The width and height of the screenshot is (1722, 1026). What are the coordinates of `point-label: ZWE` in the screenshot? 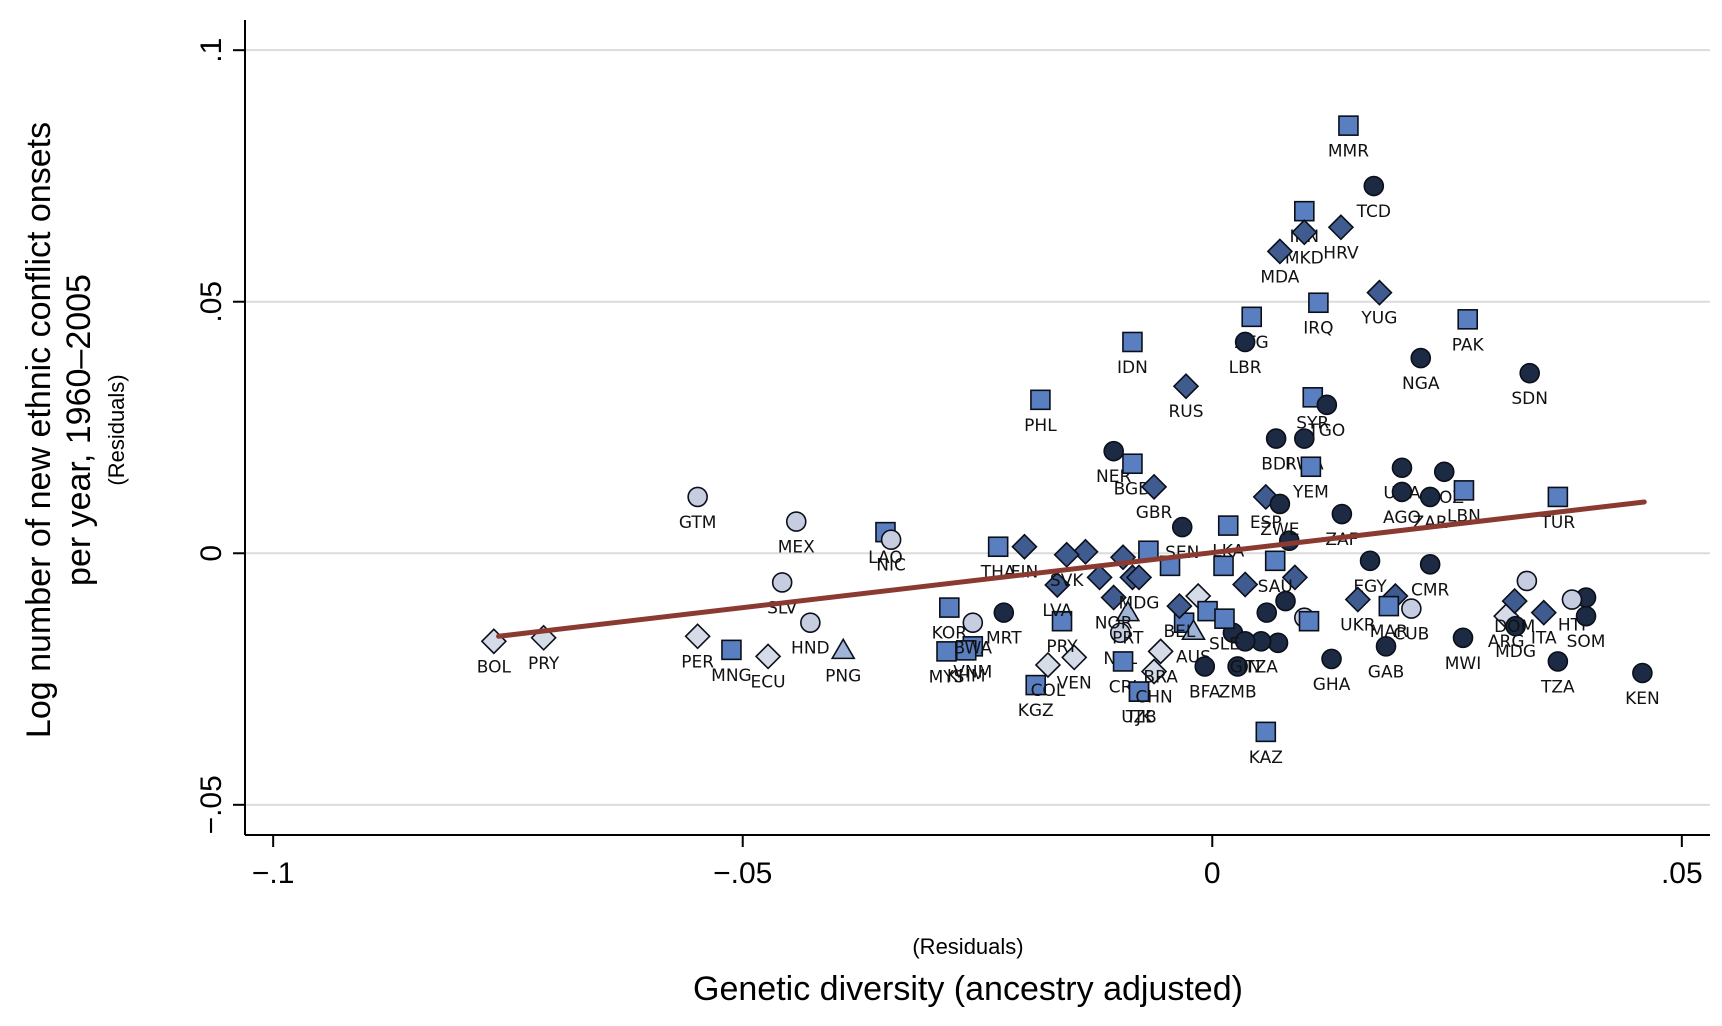 It's located at (1279, 530).